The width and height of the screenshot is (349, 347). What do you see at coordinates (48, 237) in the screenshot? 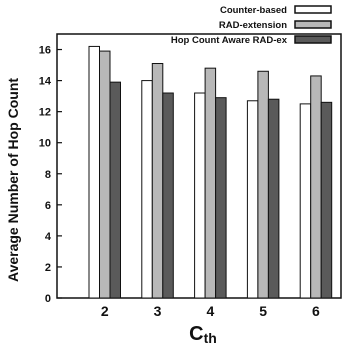
I see `y-tick-label: 4` at bounding box center [48, 237].